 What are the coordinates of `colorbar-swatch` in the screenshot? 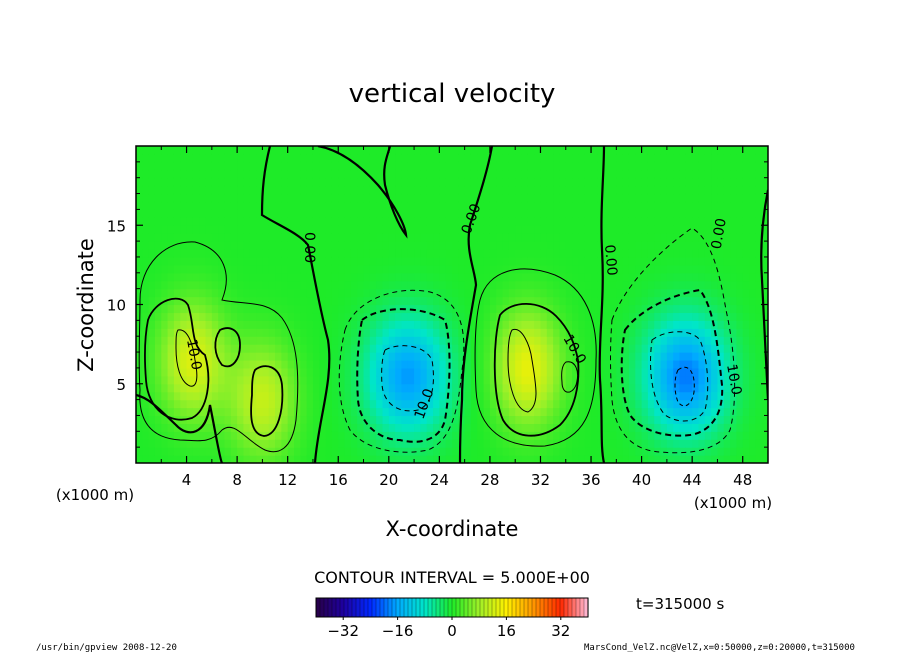 It's located at (386, 607).